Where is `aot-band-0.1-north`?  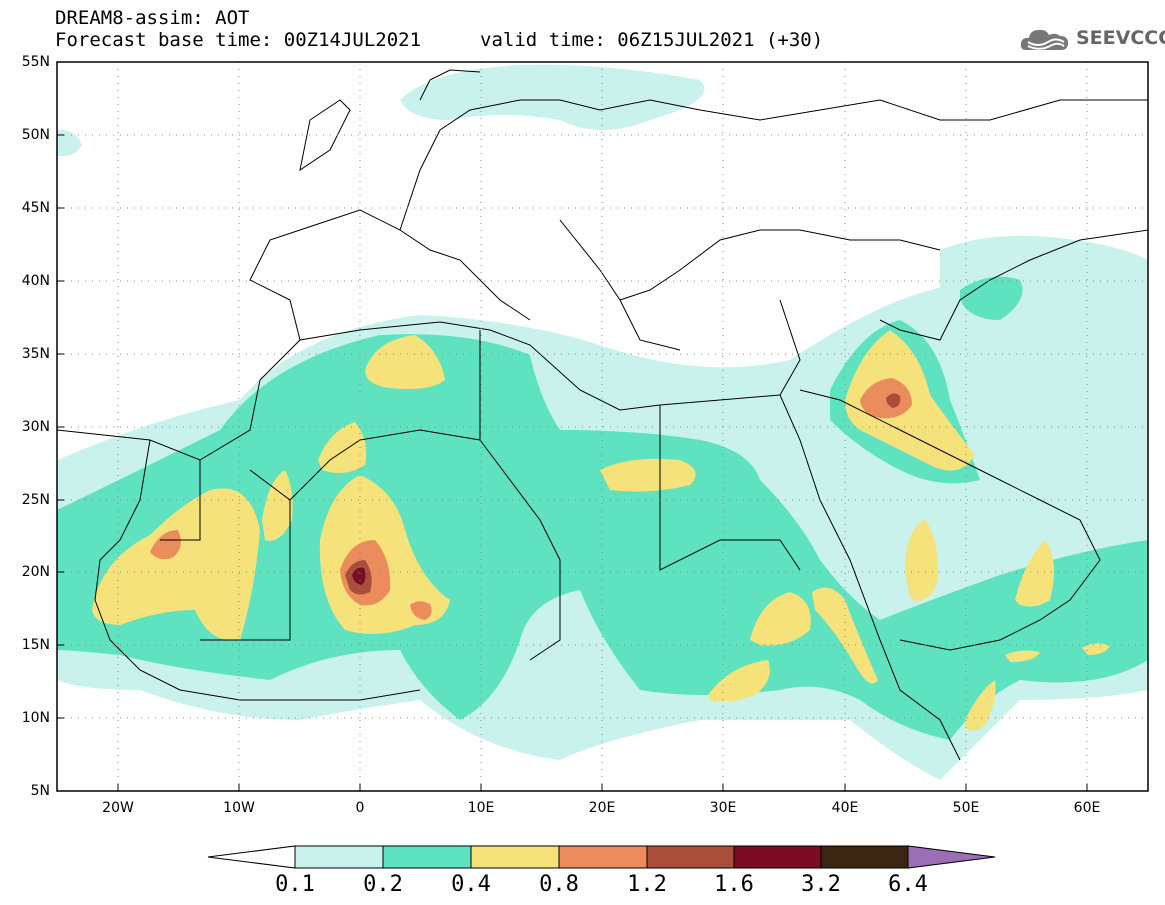 aot-band-0.1-north is located at coordinates (552, 97).